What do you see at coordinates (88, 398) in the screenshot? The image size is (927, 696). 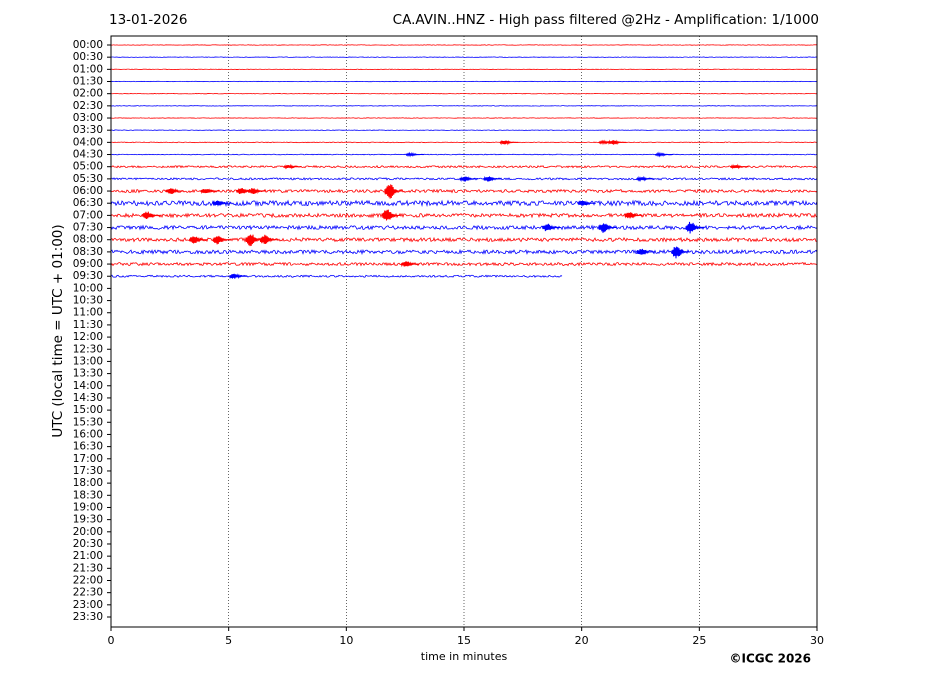 I see `y-tick-label: 14:30` at bounding box center [88, 398].